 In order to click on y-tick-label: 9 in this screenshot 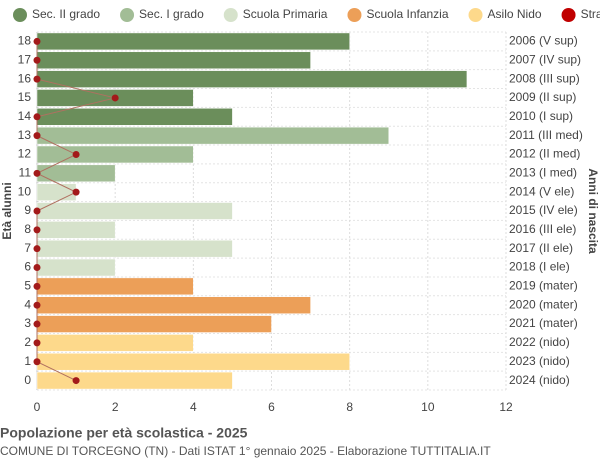, I will do `click(27, 210)`.